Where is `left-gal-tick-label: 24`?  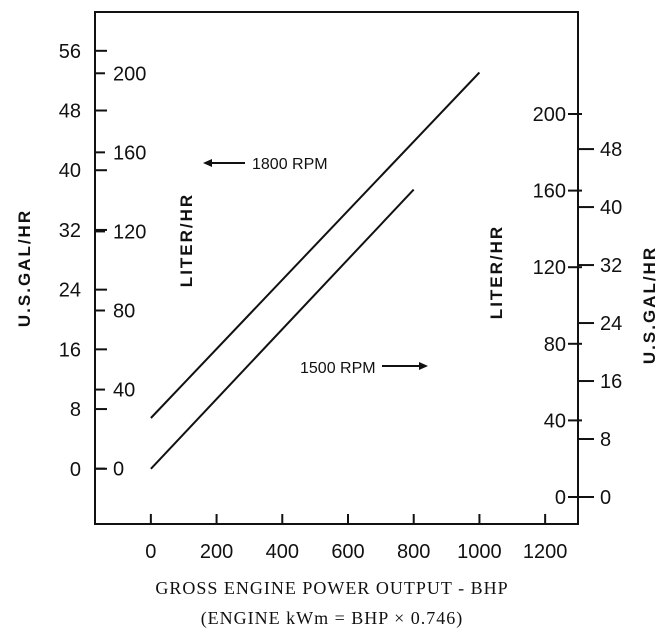 left-gal-tick-label: 24 is located at coordinates (70, 291).